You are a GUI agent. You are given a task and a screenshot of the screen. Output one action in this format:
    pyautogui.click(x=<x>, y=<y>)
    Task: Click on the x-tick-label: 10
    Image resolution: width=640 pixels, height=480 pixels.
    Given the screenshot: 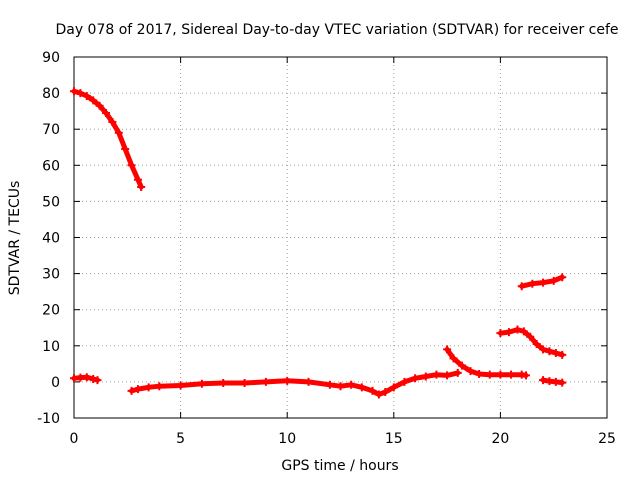 What is the action you would take?
    pyautogui.click(x=287, y=439)
    